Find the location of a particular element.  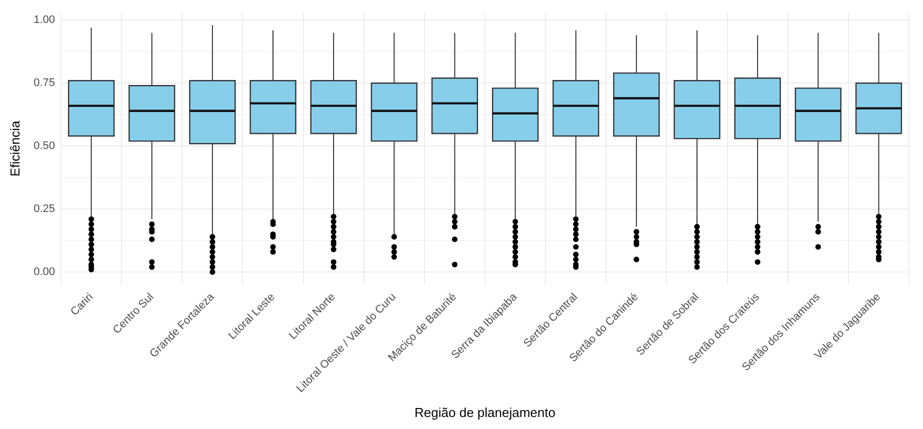

x-axis-title: Região de planejamento is located at coordinates (485, 412).